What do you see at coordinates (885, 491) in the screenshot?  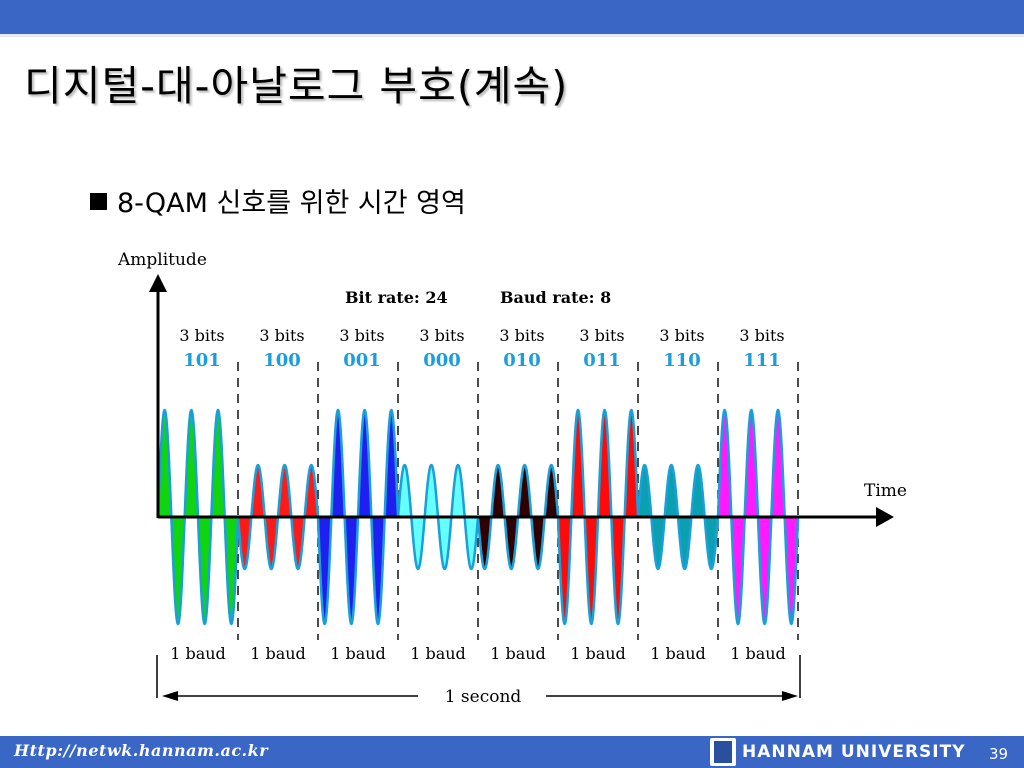 I see `time-label: Time` at bounding box center [885, 491].